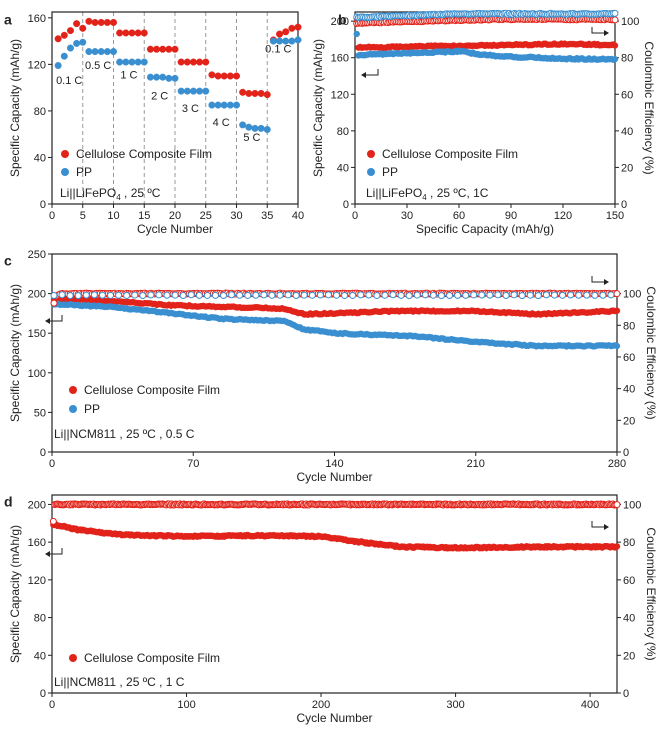 Image resolution: width=658 pixels, height=742 pixels. I want to click on x-tick-label: 25, so click(206, 216).